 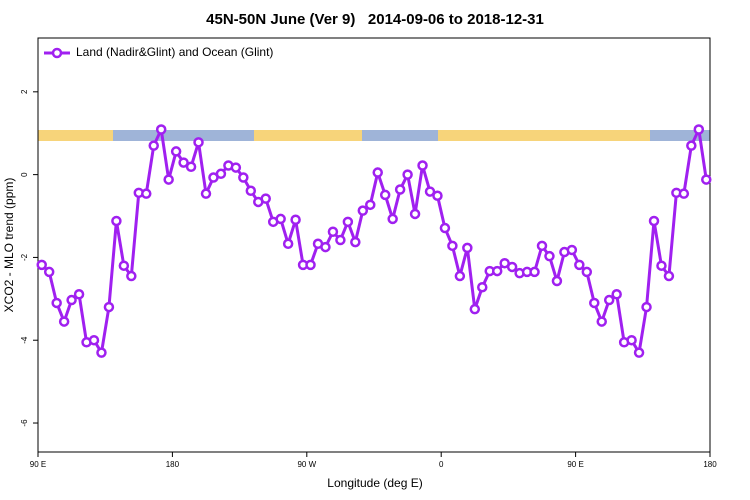 What do you see at coordinates (9, 245) in the screenshot?
I see `y-axis-label: XCO2 - MLO trend (ppm)` at bounding box center [9, 245].